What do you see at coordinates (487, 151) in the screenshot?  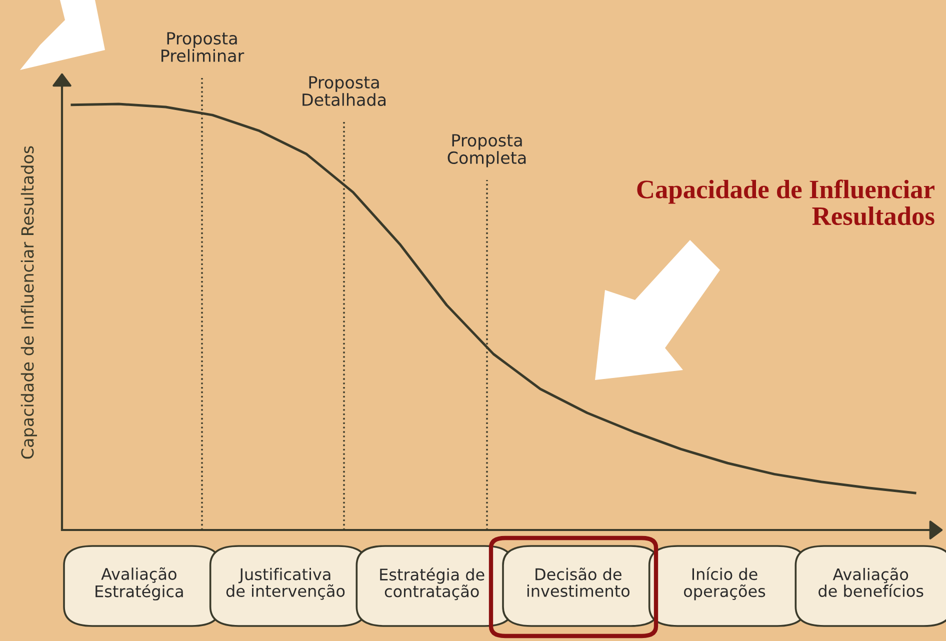 I see `annotation: Proposta Completa` at bounding box center [487, 151].